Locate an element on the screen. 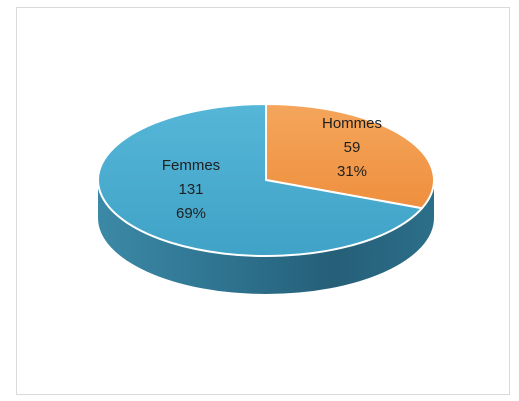 The image size is (519, 401). slice-value: 131 is located at coordinates (190, 189).